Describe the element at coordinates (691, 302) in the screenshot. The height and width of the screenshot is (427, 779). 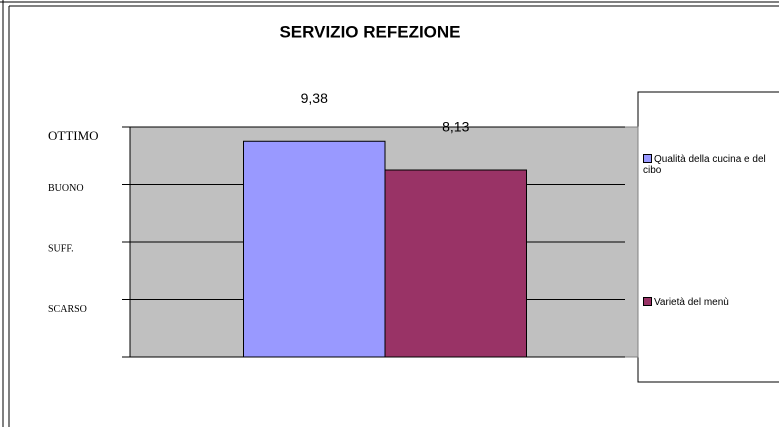
I see `legend-label: Varietà del menù` at that location.